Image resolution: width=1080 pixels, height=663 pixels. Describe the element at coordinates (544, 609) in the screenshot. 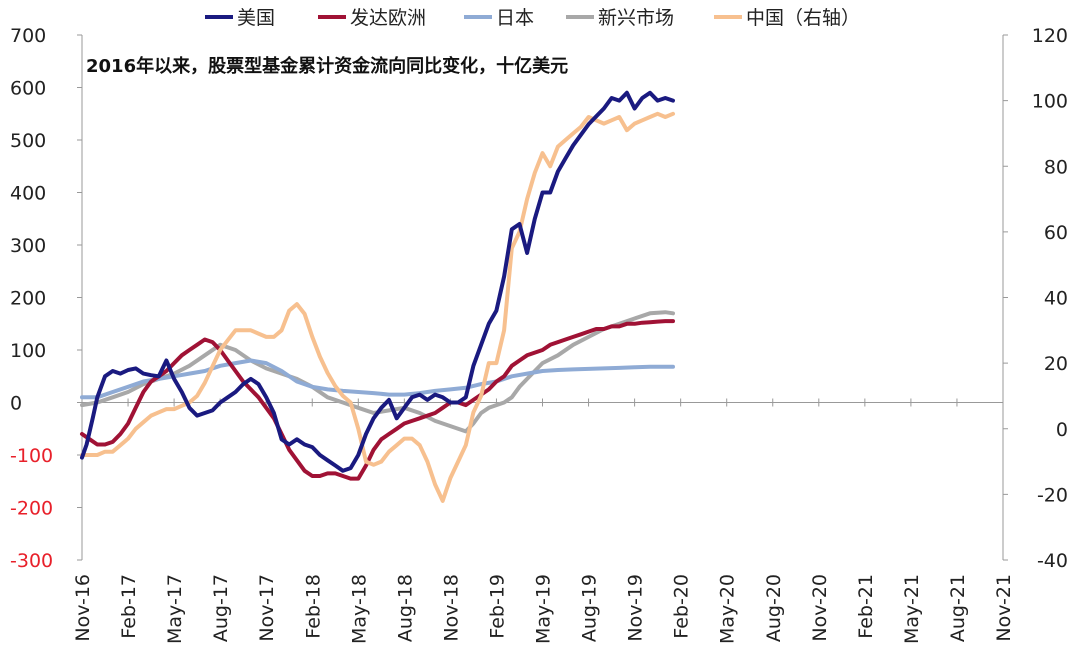

I see `x-tick-label: May-19` at that location.